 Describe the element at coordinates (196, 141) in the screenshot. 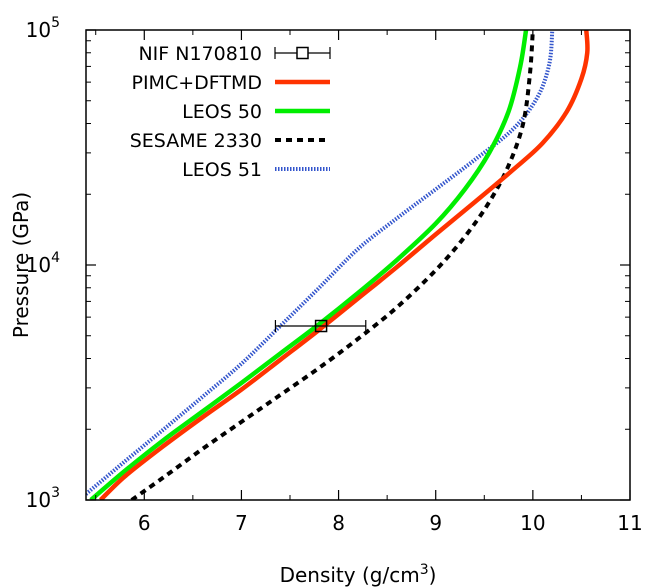

I see `legend-label: SESAME 2330` at that location.